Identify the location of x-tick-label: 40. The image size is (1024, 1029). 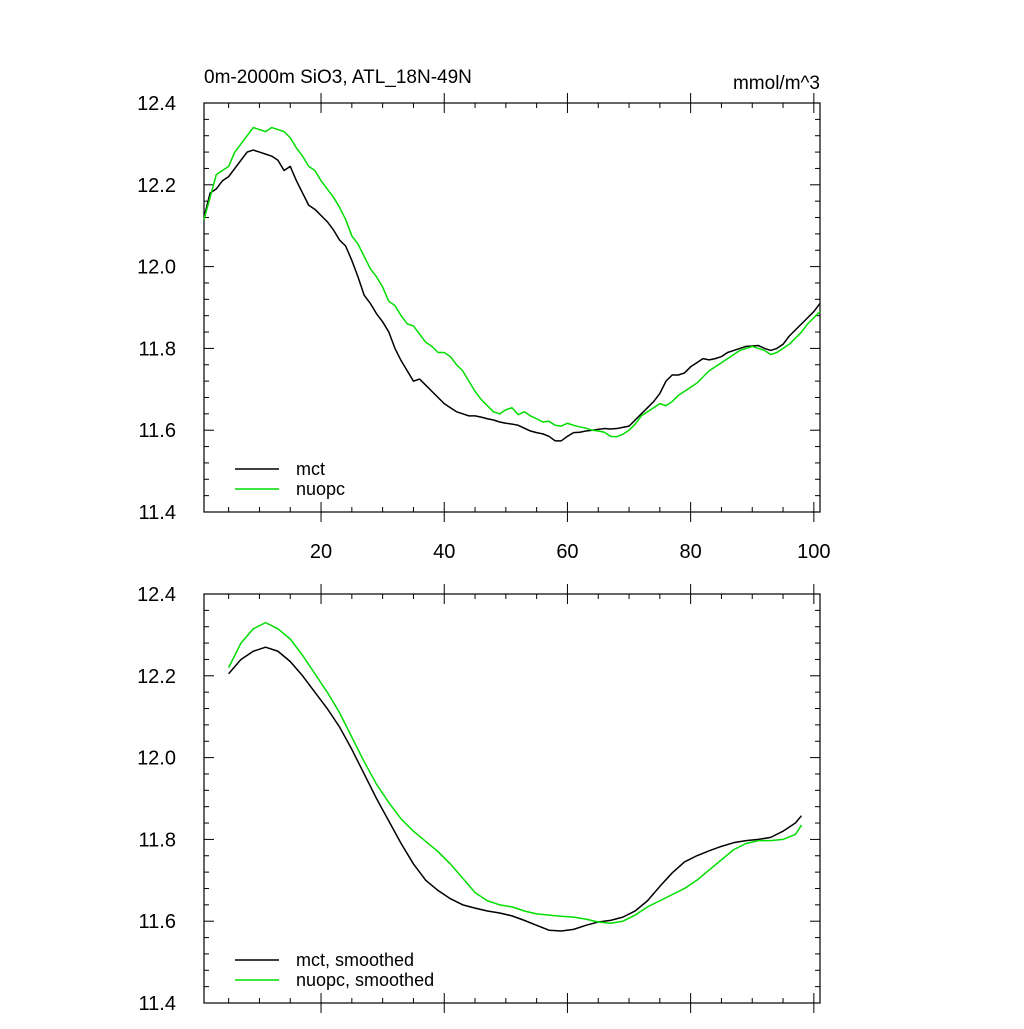
(444, 552).